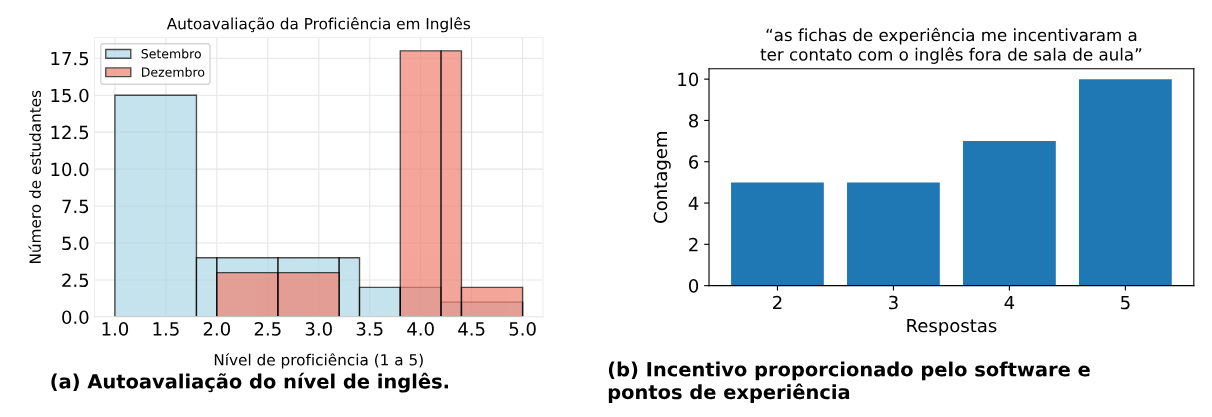 The width and height of the screenshot is (1212, 417). What do you see at coordinates (75, 280) in the screenshot?
I see `y-tick-label: 2.5` at bounding box center [75, 280].